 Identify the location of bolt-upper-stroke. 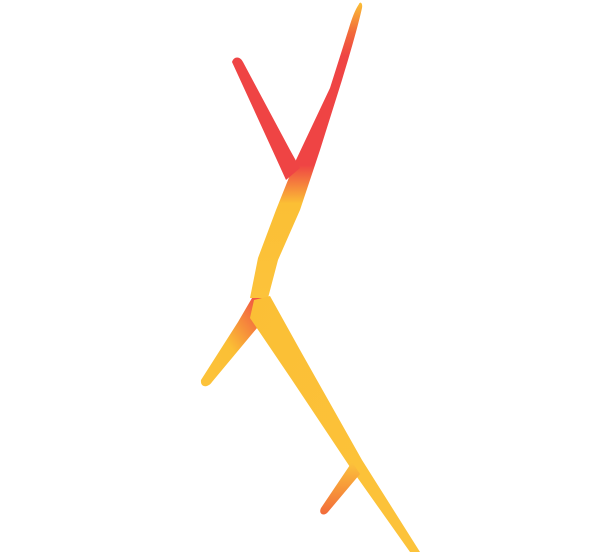
(306, 150).